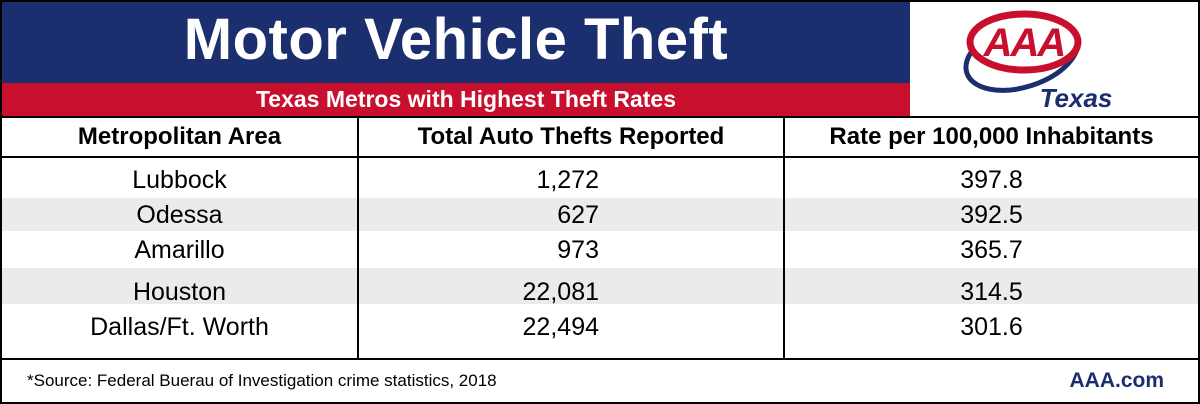  I want to click on cell-area: Lubbock, so click(179, 179).